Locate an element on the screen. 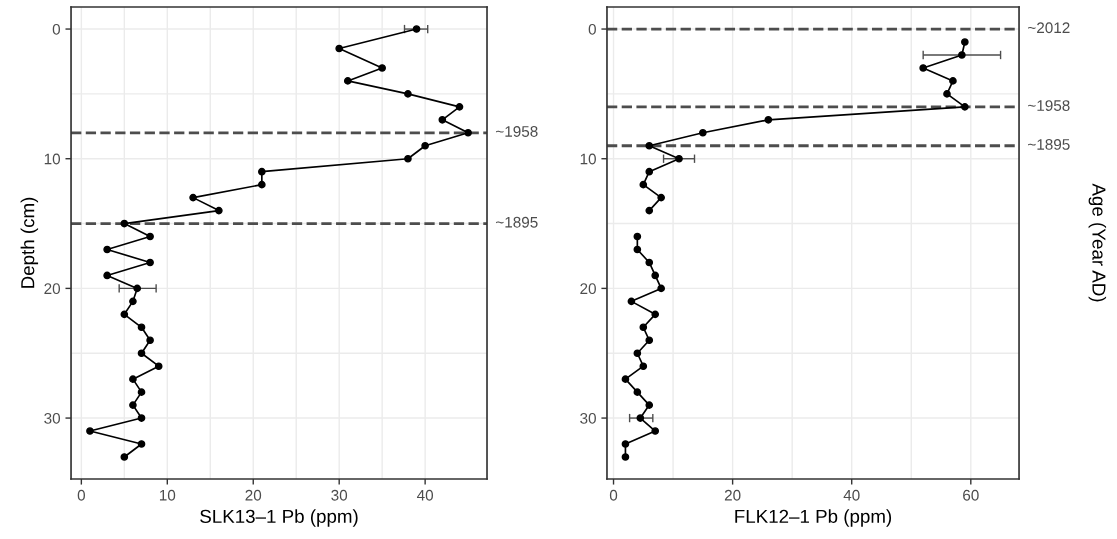 This screenshot has width=1117, height=539. x-tick-label: 10 is located at coordinates (167, 495).